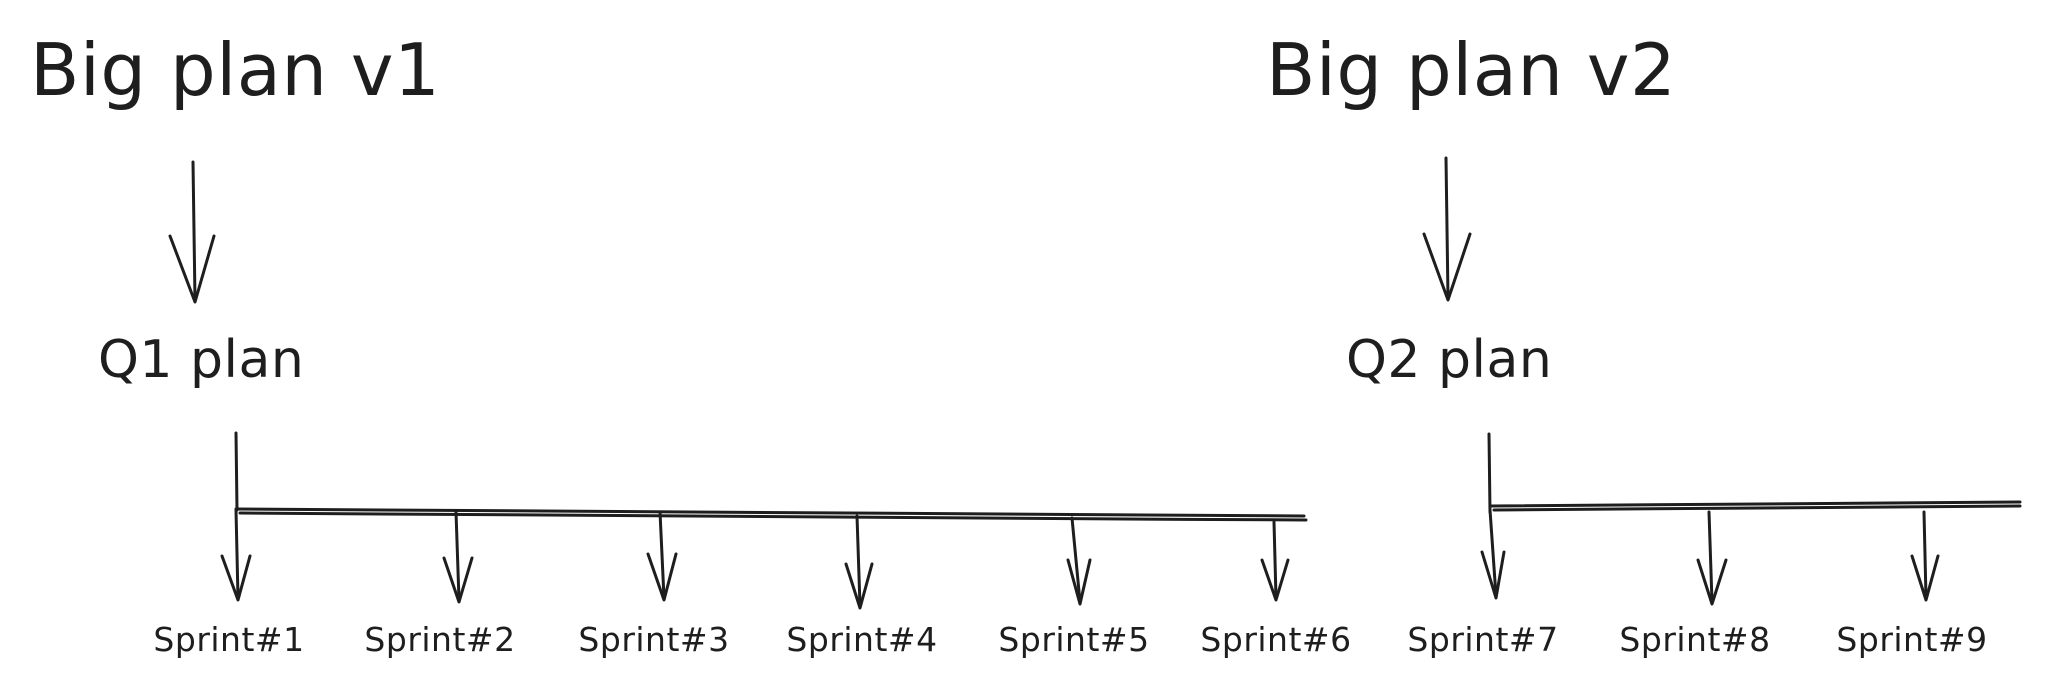  What do you see at coordinates (1276, 639) in the screenshot?
I see `sprint-label-6: Sprint#6` at bounding box center [1276, 639].